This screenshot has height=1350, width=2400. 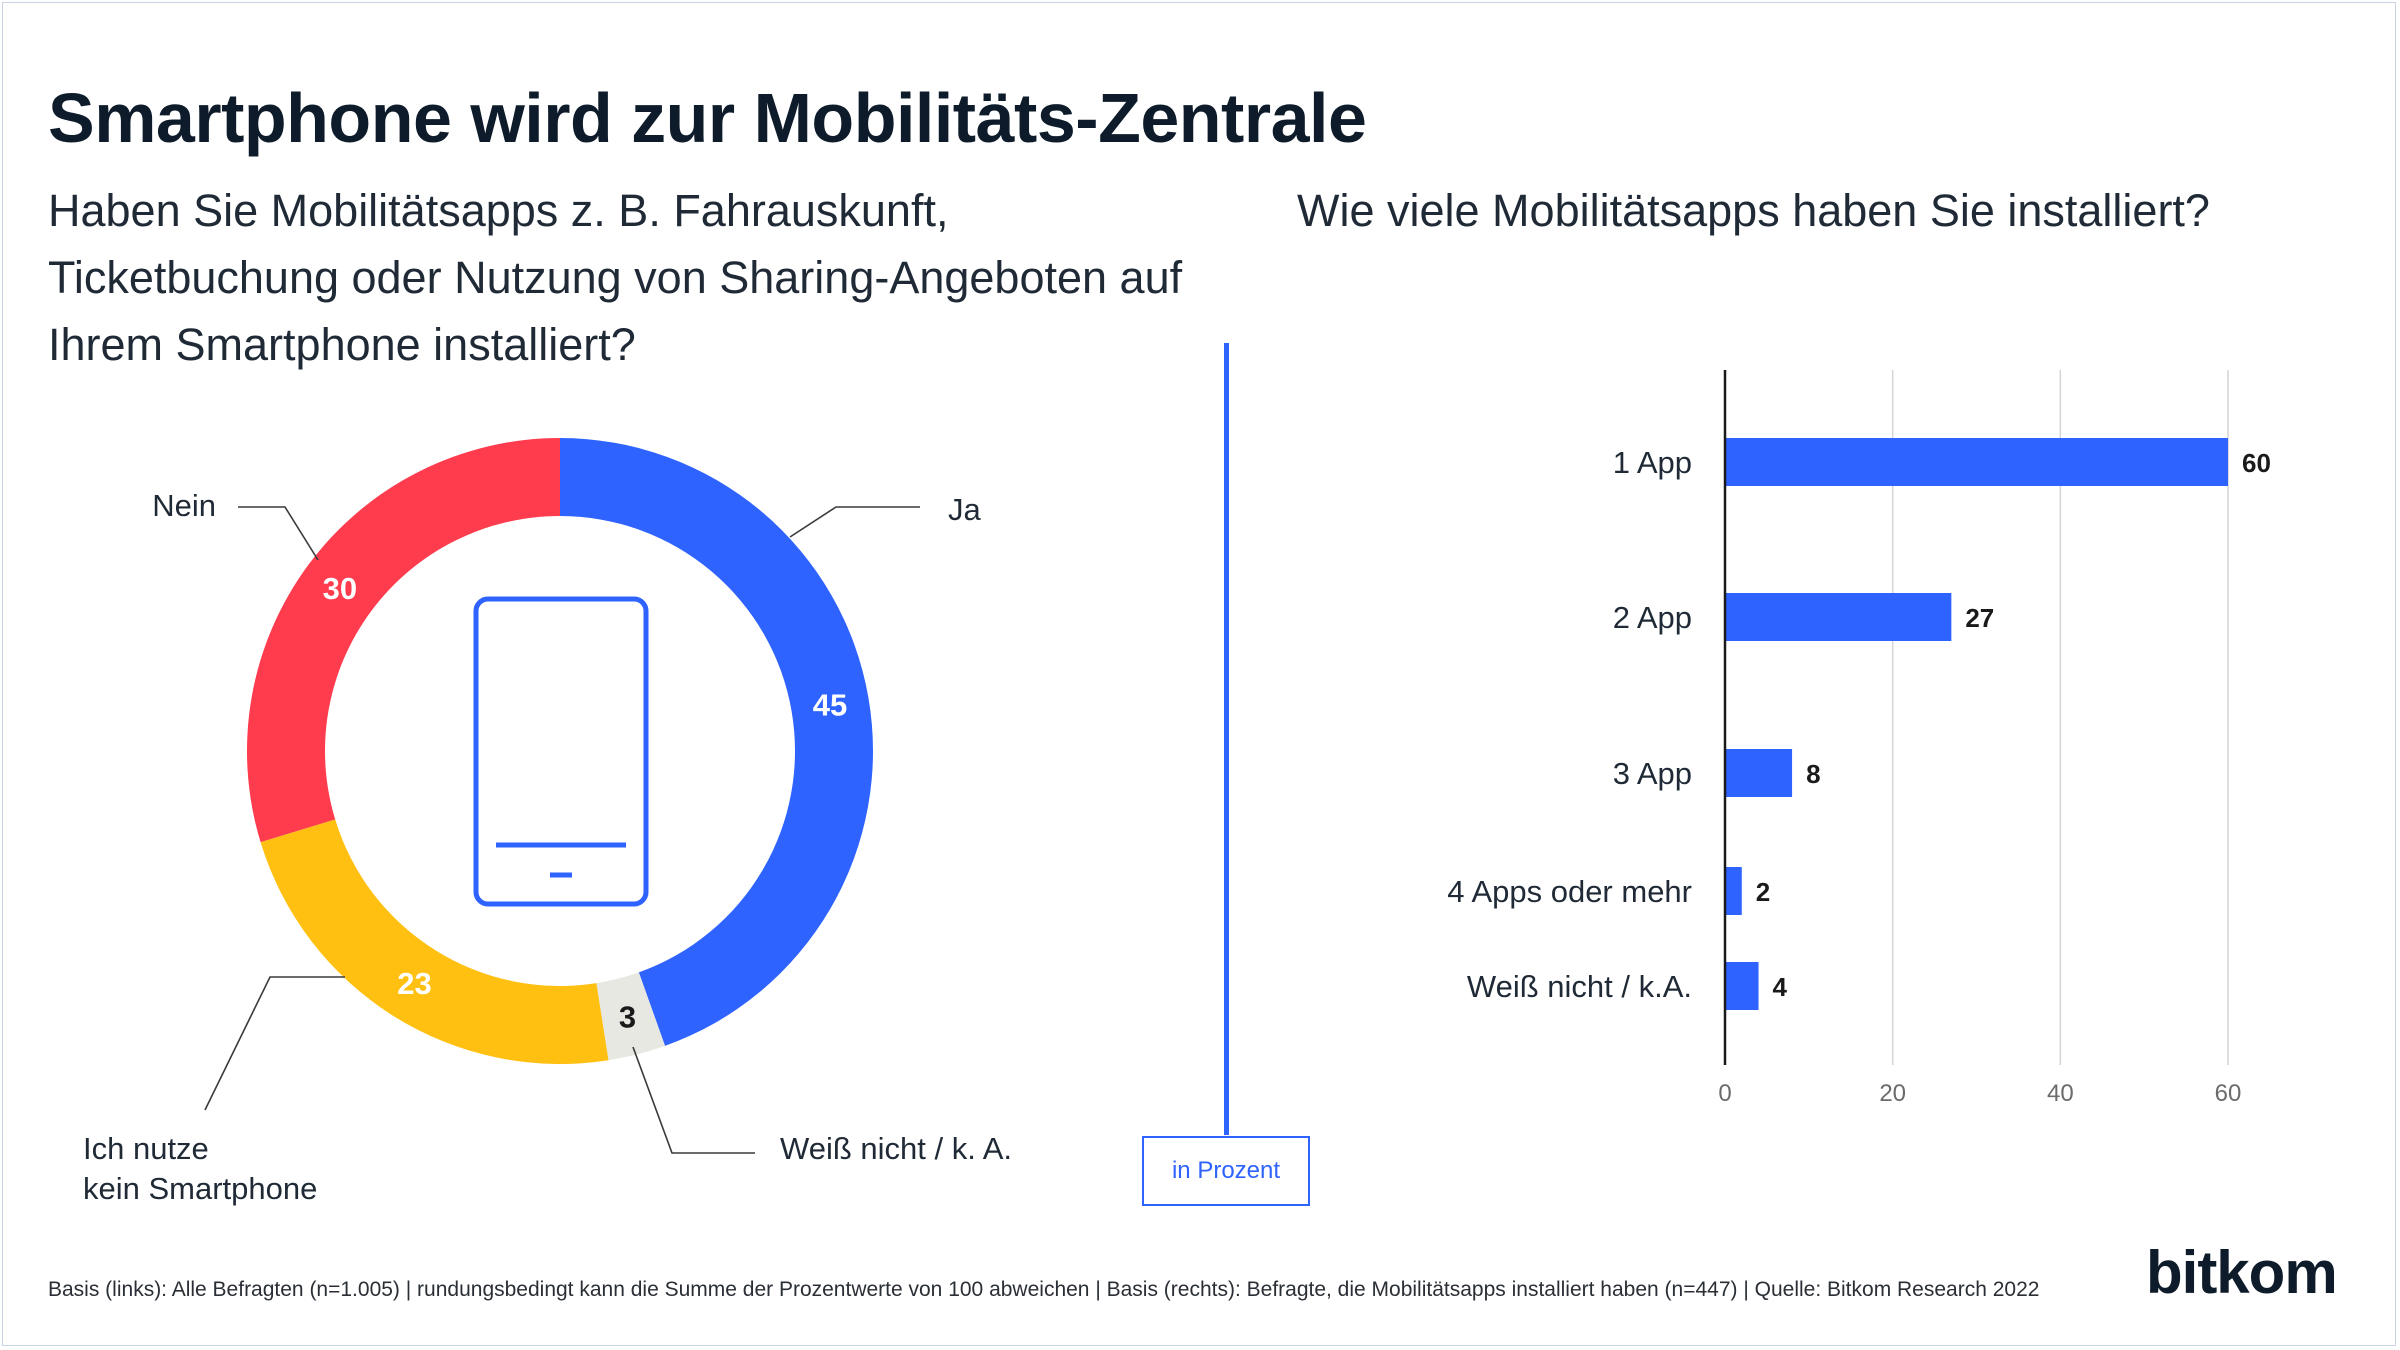 What do you see at coordinates (2228, 1093) in the screenshot?
I see `x-tick-label: 60` at bounding box center [2228, 1093].